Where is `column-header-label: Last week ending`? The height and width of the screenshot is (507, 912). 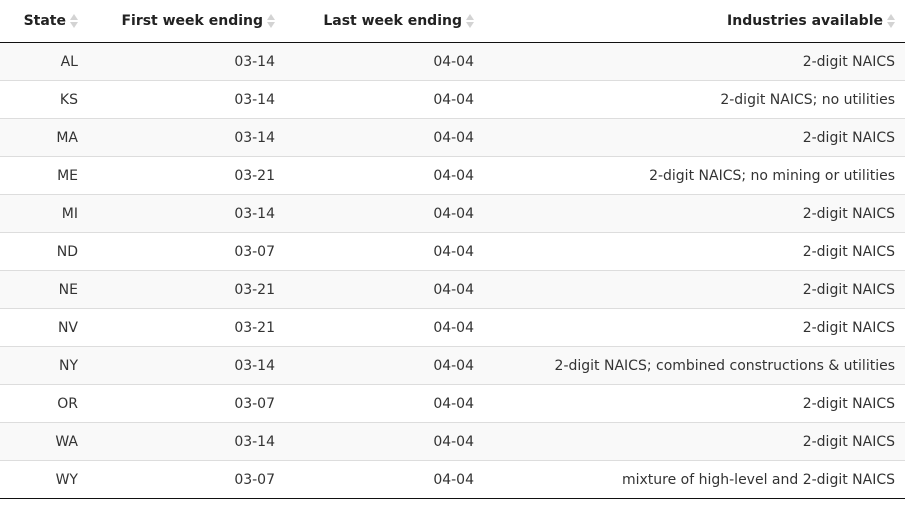 column-header-label: Last week ending is located at coordinates (392, 21).